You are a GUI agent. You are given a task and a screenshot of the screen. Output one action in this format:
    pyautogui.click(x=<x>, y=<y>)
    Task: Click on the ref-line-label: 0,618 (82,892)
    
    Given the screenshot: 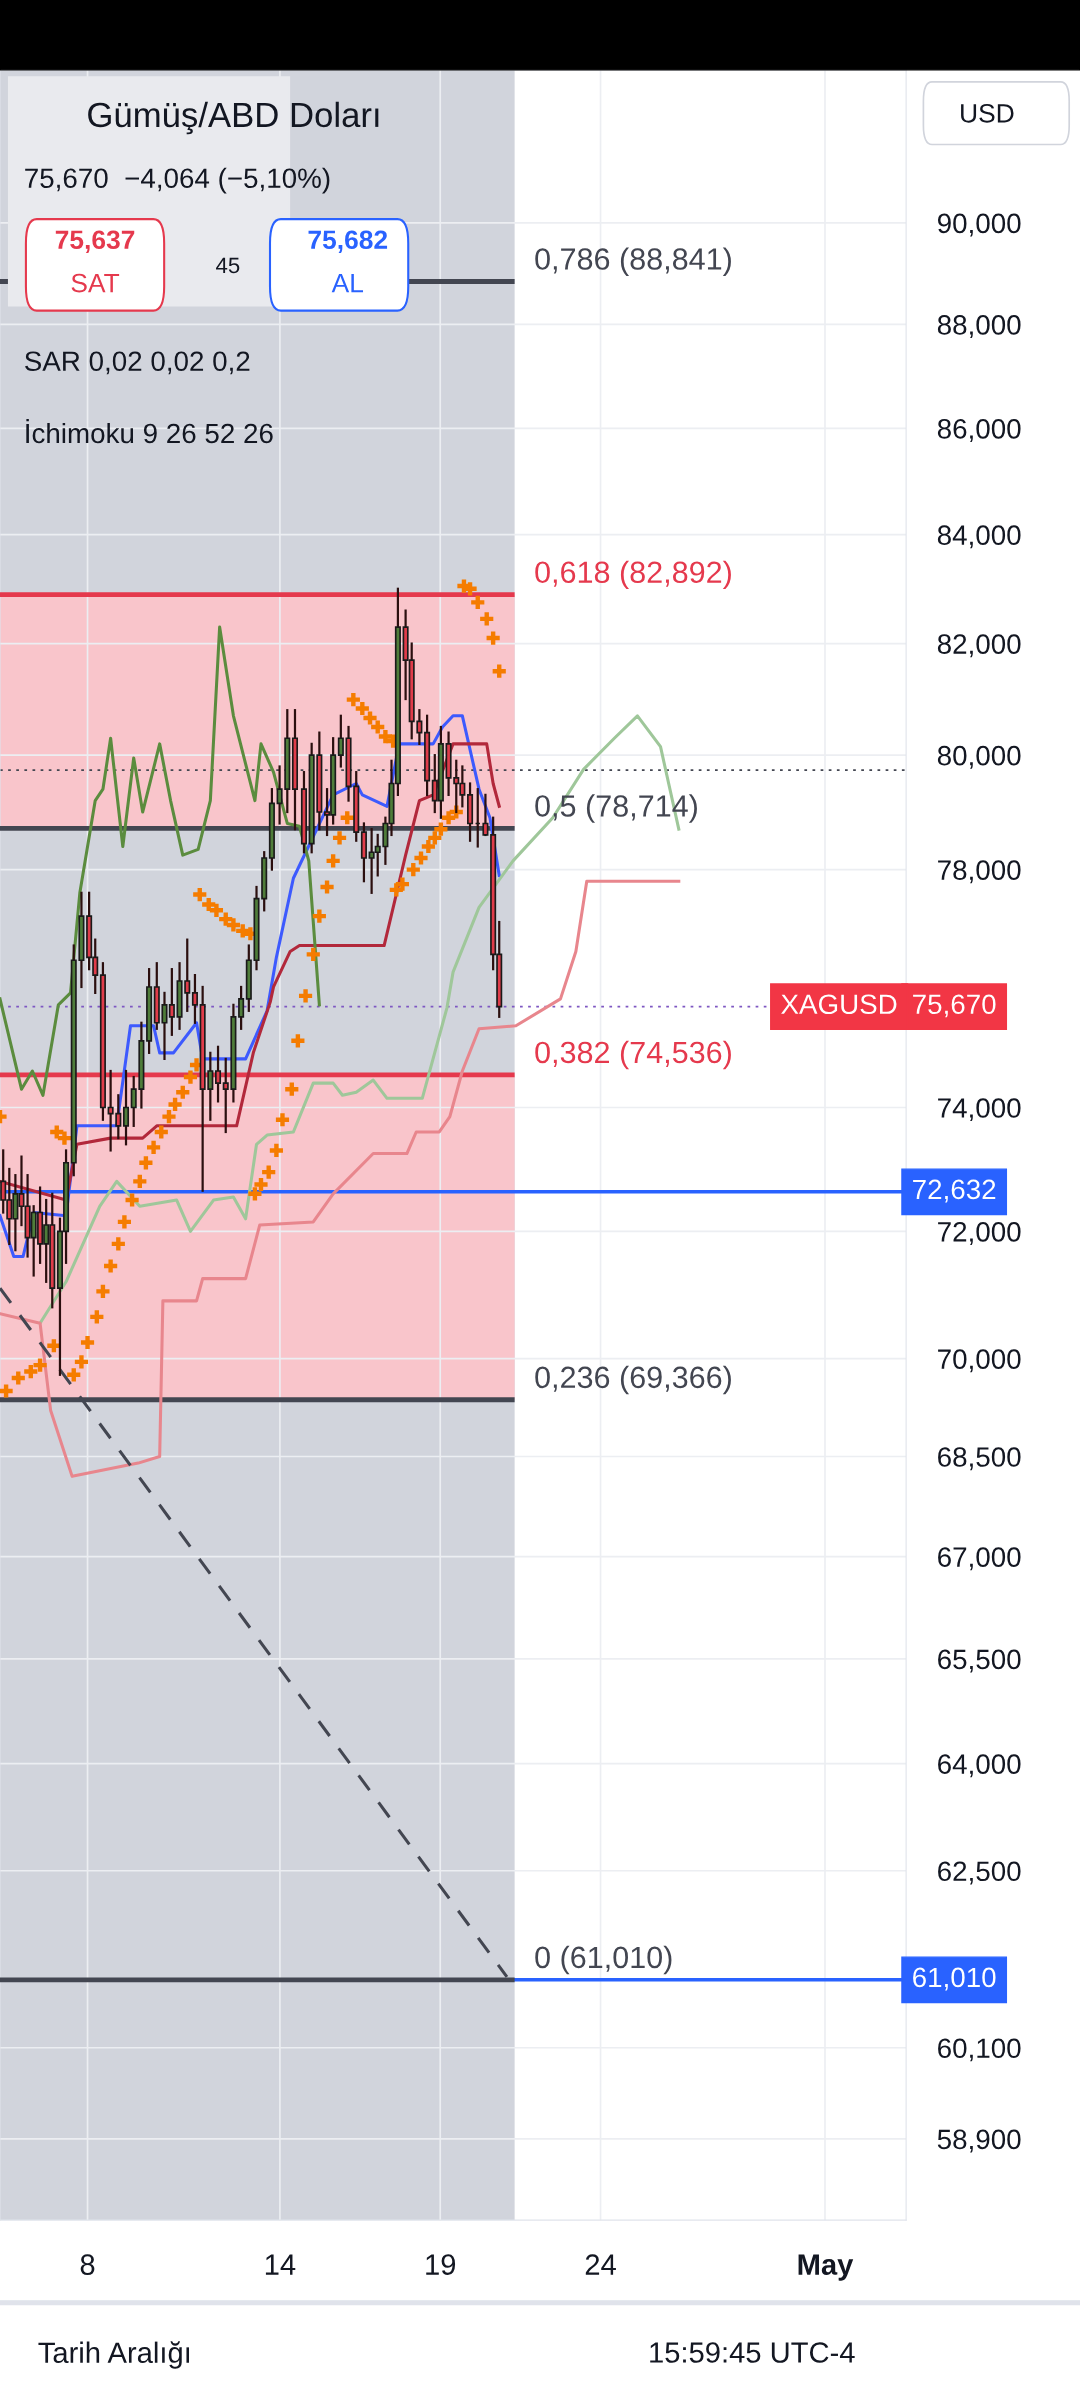 What is the action you would take?
    pyautogui.click(x=633, y=575)
    